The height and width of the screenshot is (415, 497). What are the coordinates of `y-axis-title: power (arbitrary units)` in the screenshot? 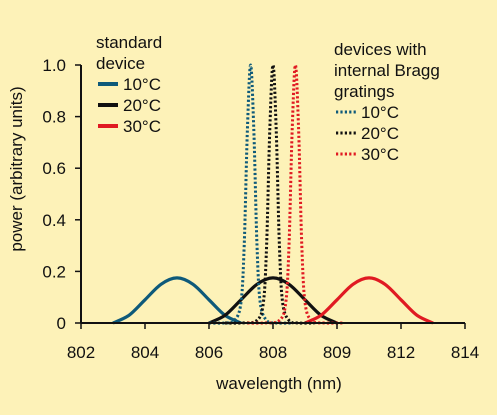 It's located at (16, 168).